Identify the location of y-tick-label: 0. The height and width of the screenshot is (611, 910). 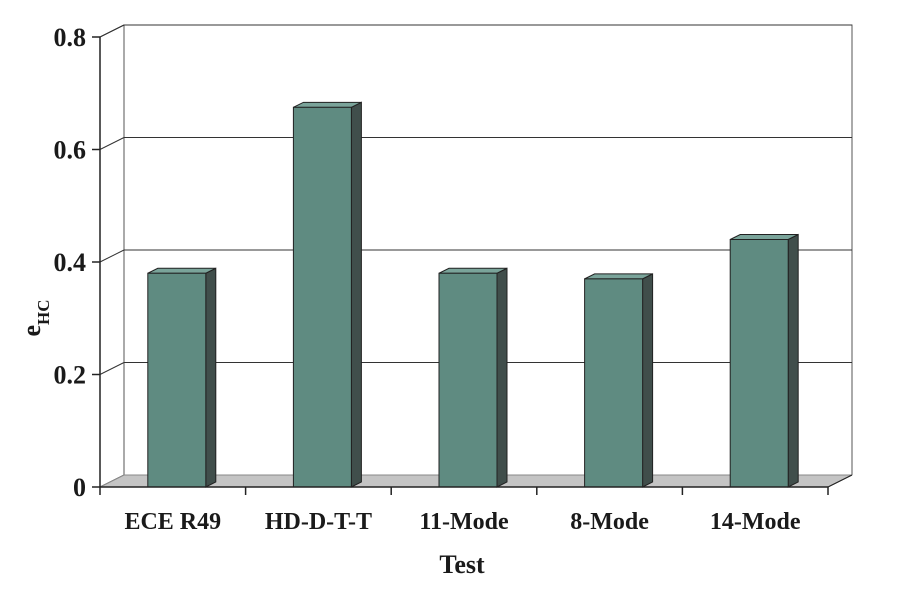
(79, 487).